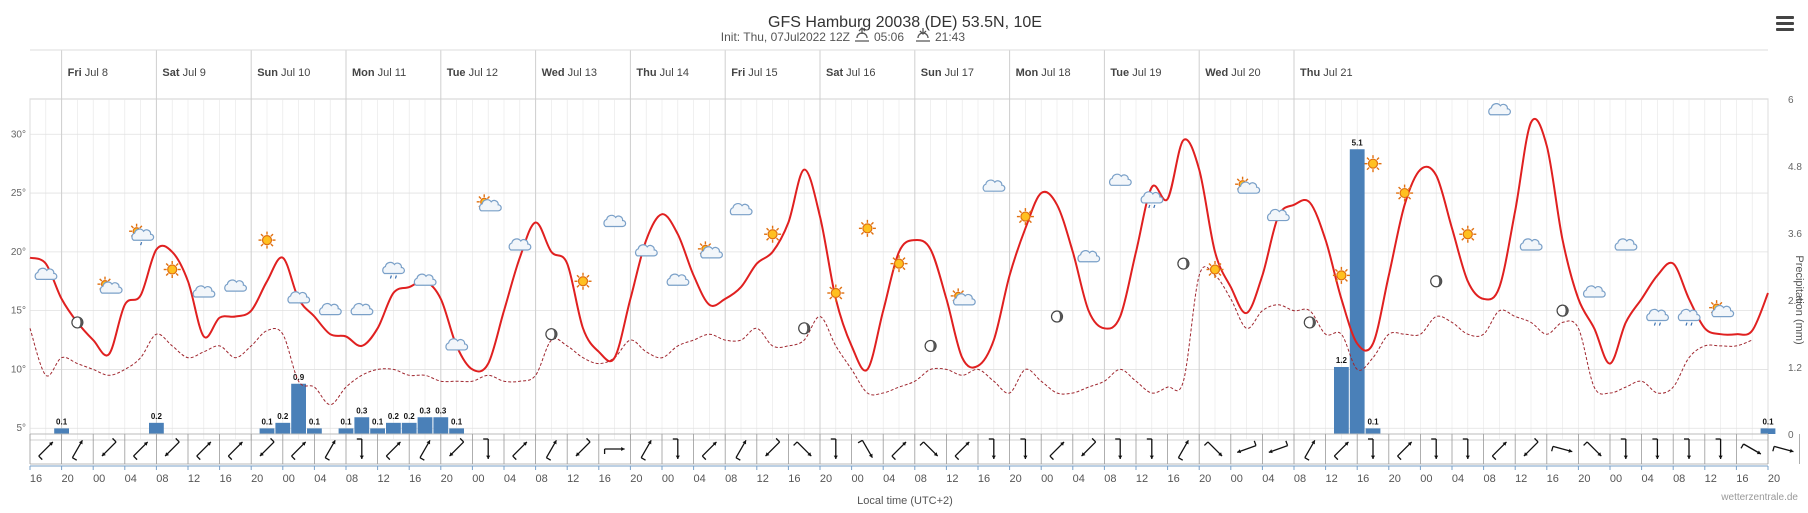 The height and width of the screenshot is (513, 1808). Describe the element at coordinates (1768, 421) in the screenshot. I see `precip-label: 0.1` at that location.